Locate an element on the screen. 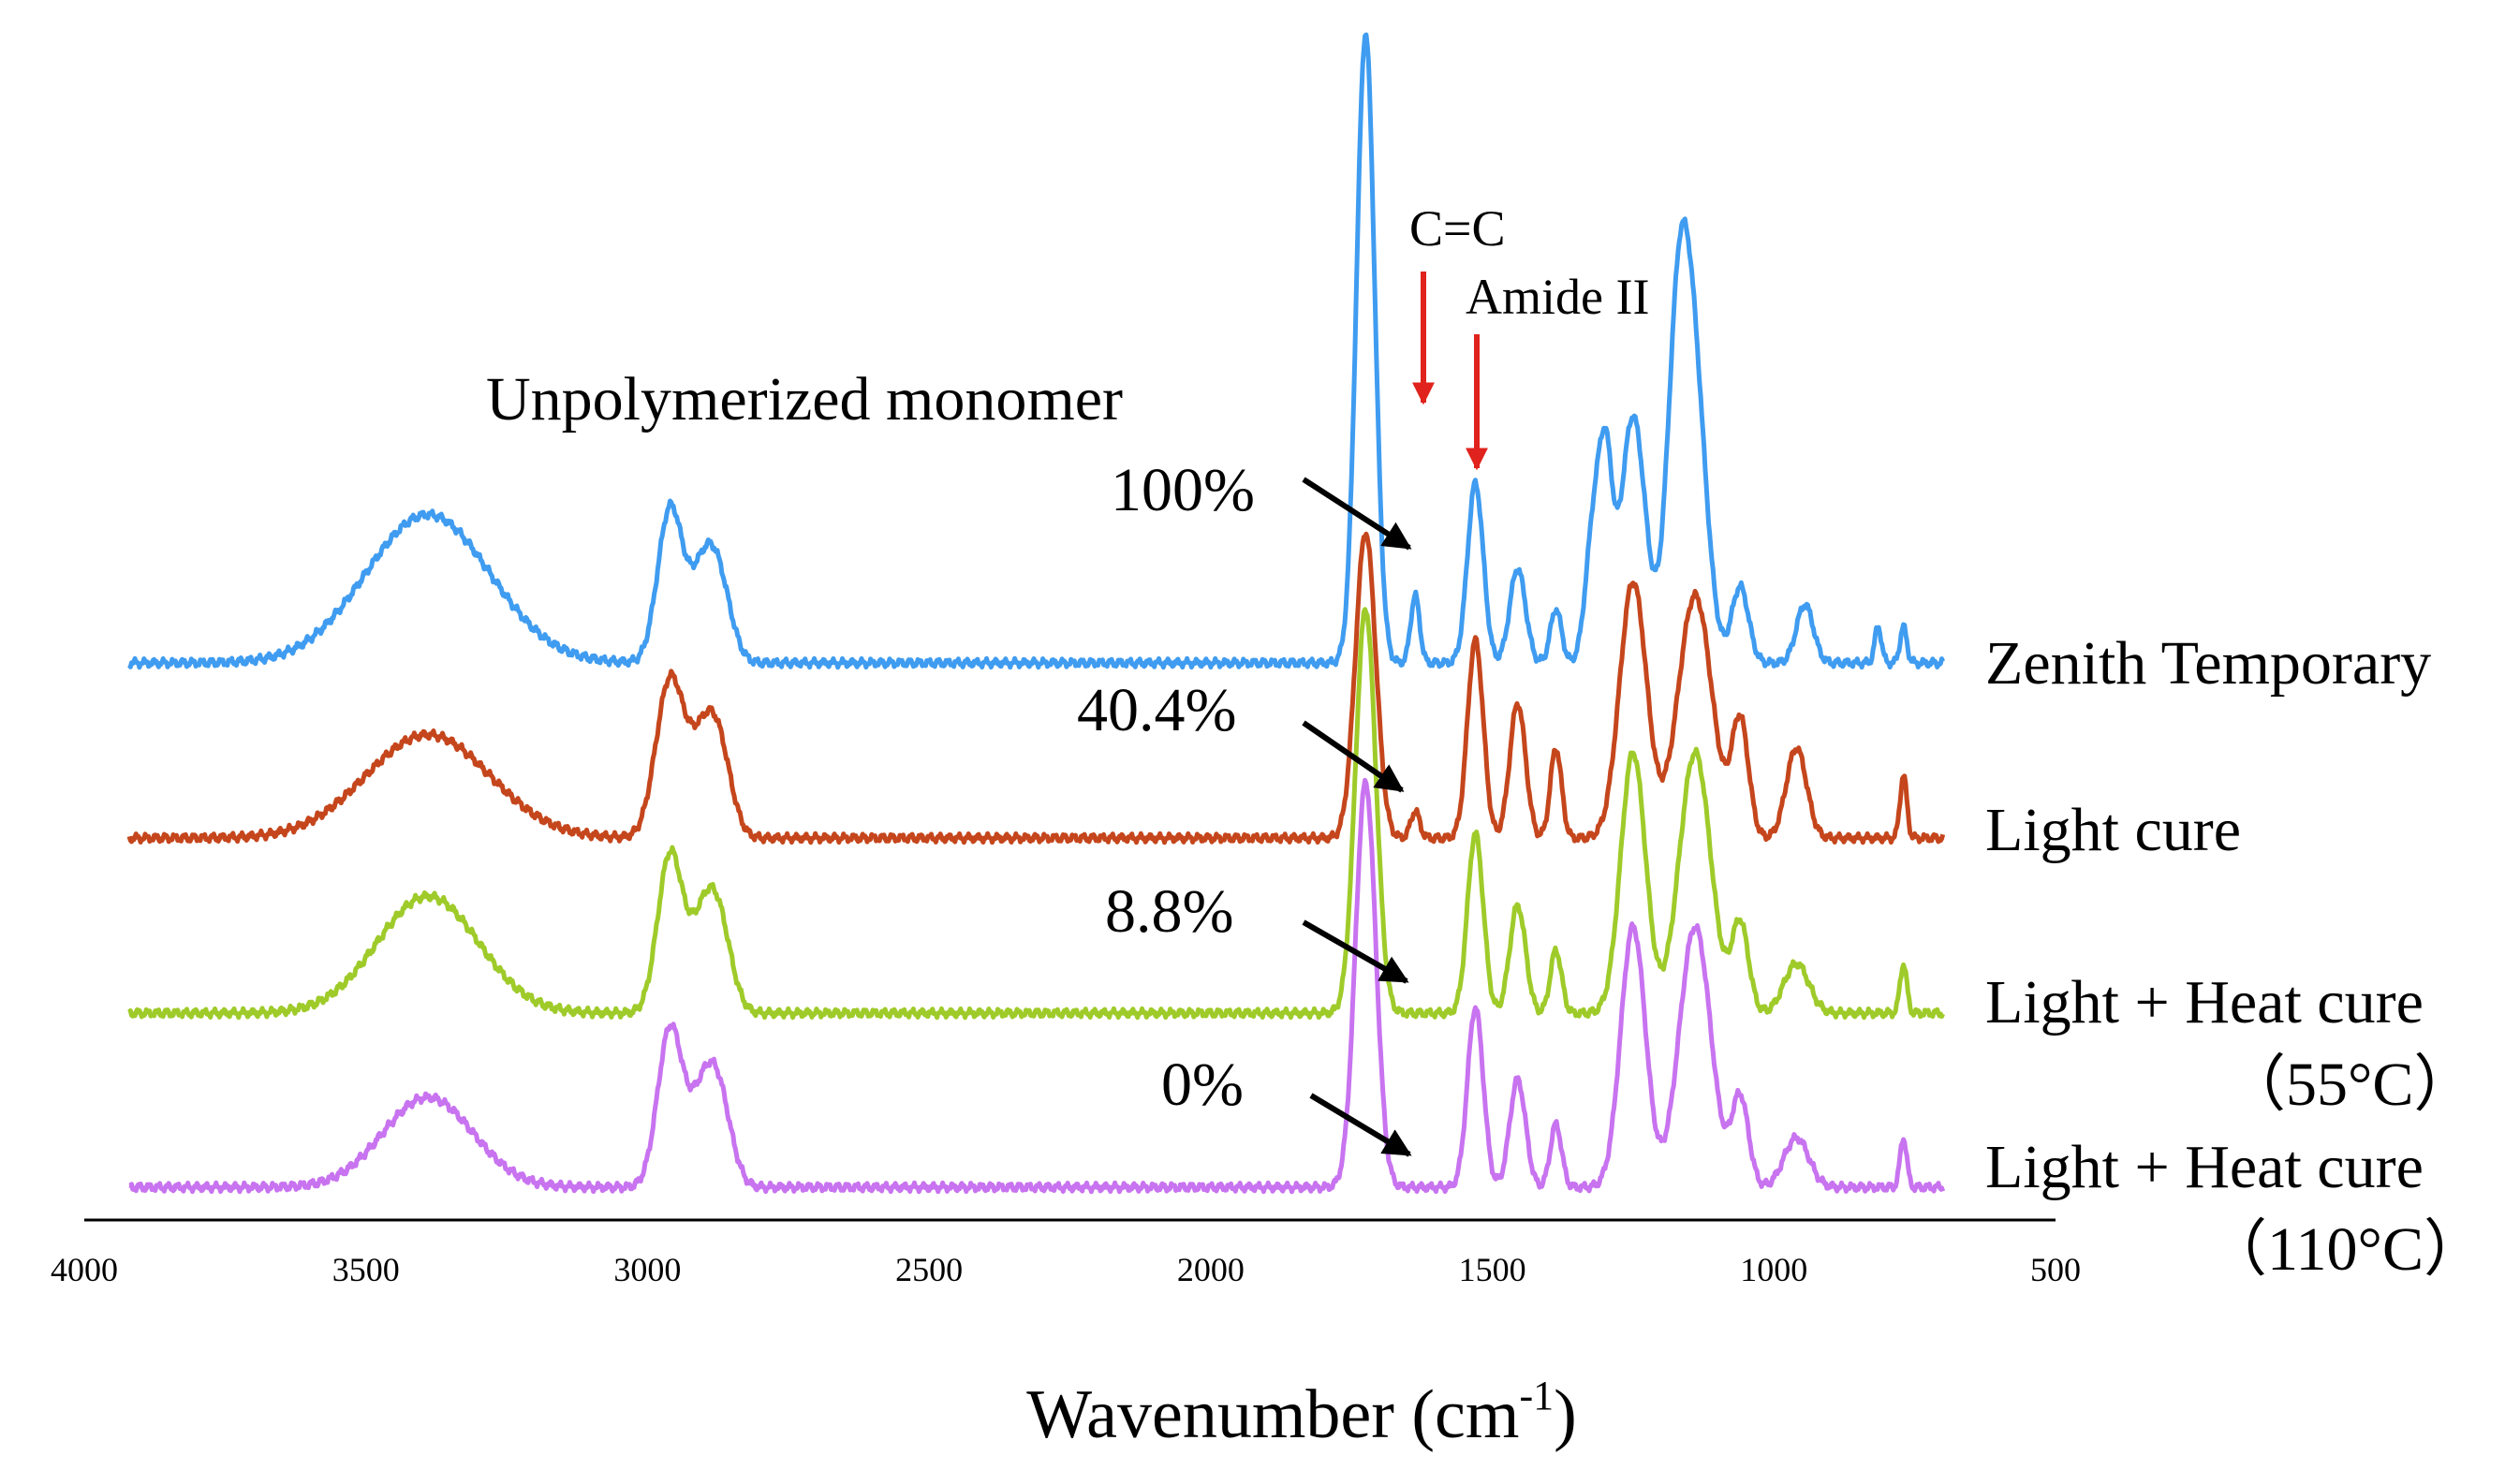 This screenshot has width=2520, height=1470. percent-label-zenith: 100% is located at coordinates (1183, 490).